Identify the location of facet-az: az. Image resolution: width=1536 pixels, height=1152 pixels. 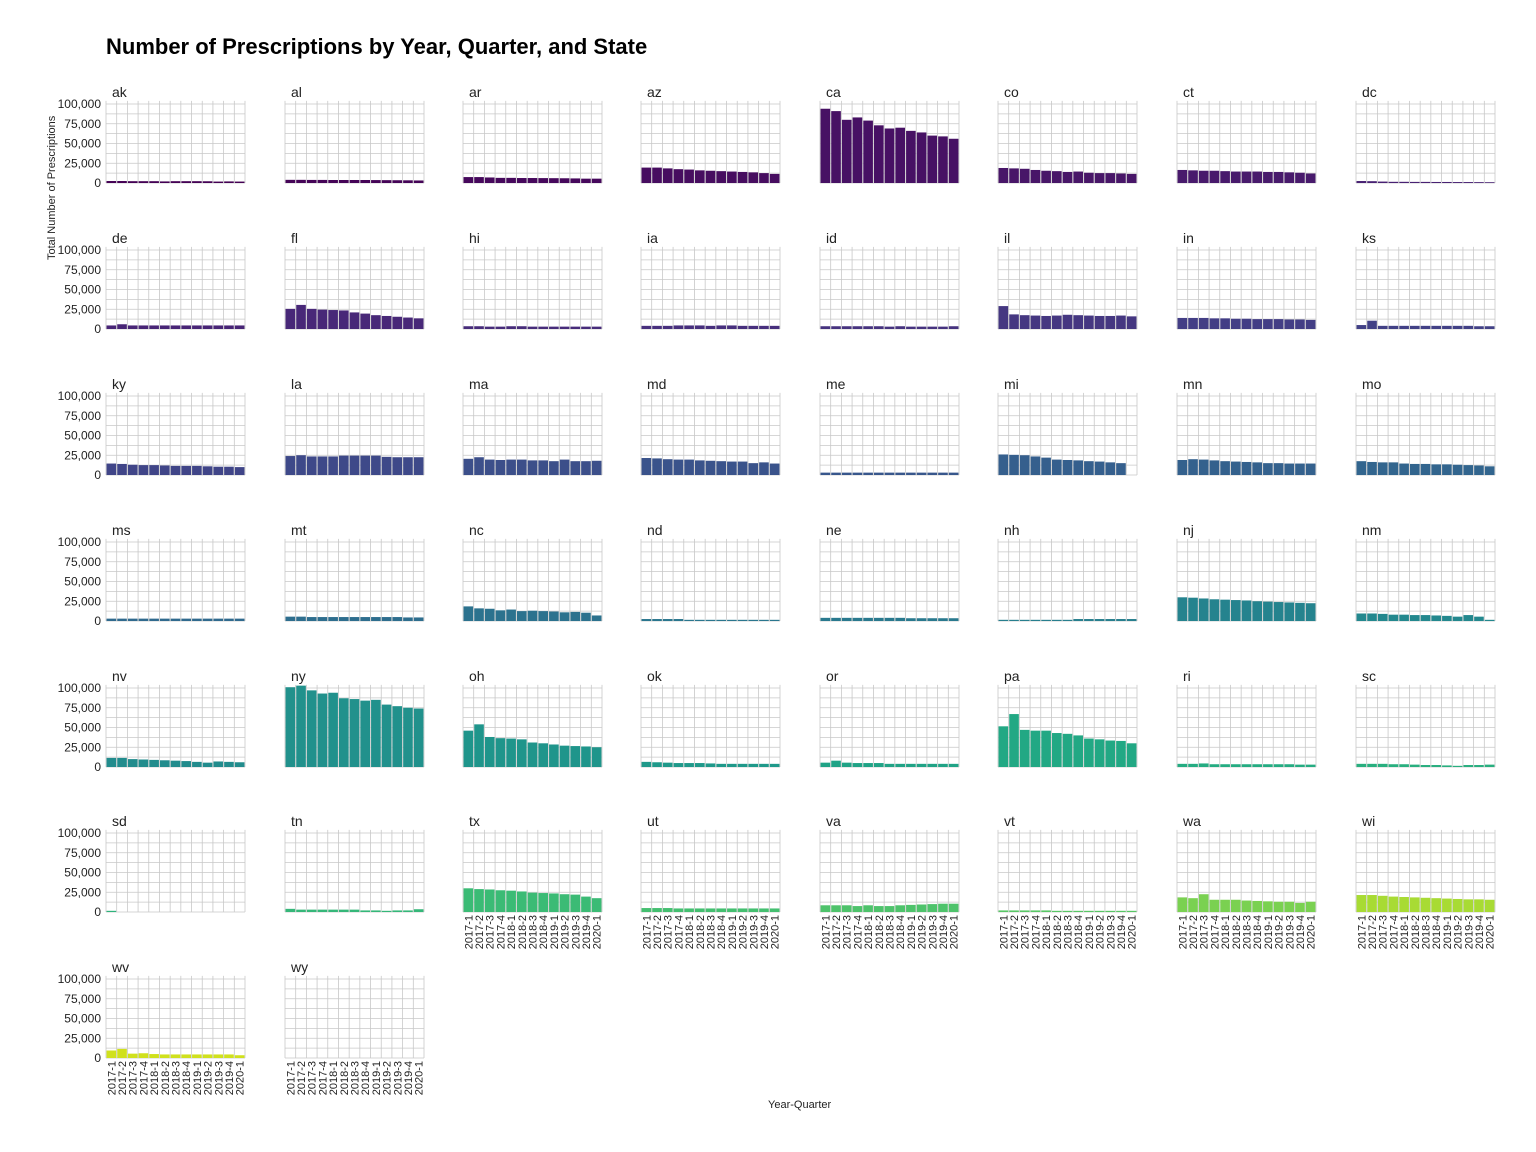
(710, 134).